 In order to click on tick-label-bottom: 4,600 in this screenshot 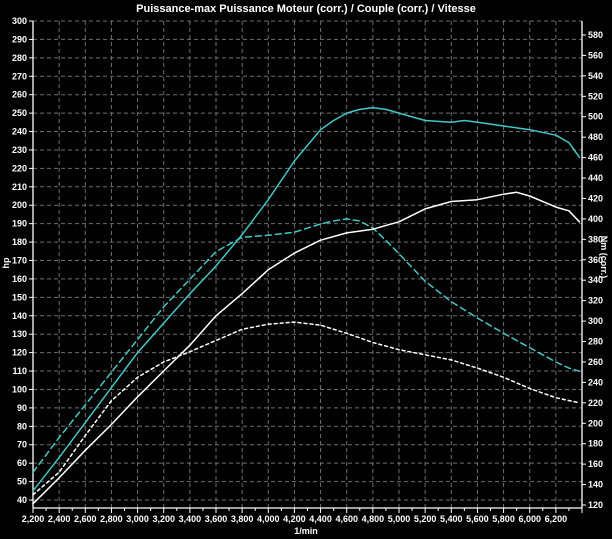, I will do `click(346, 519)`.